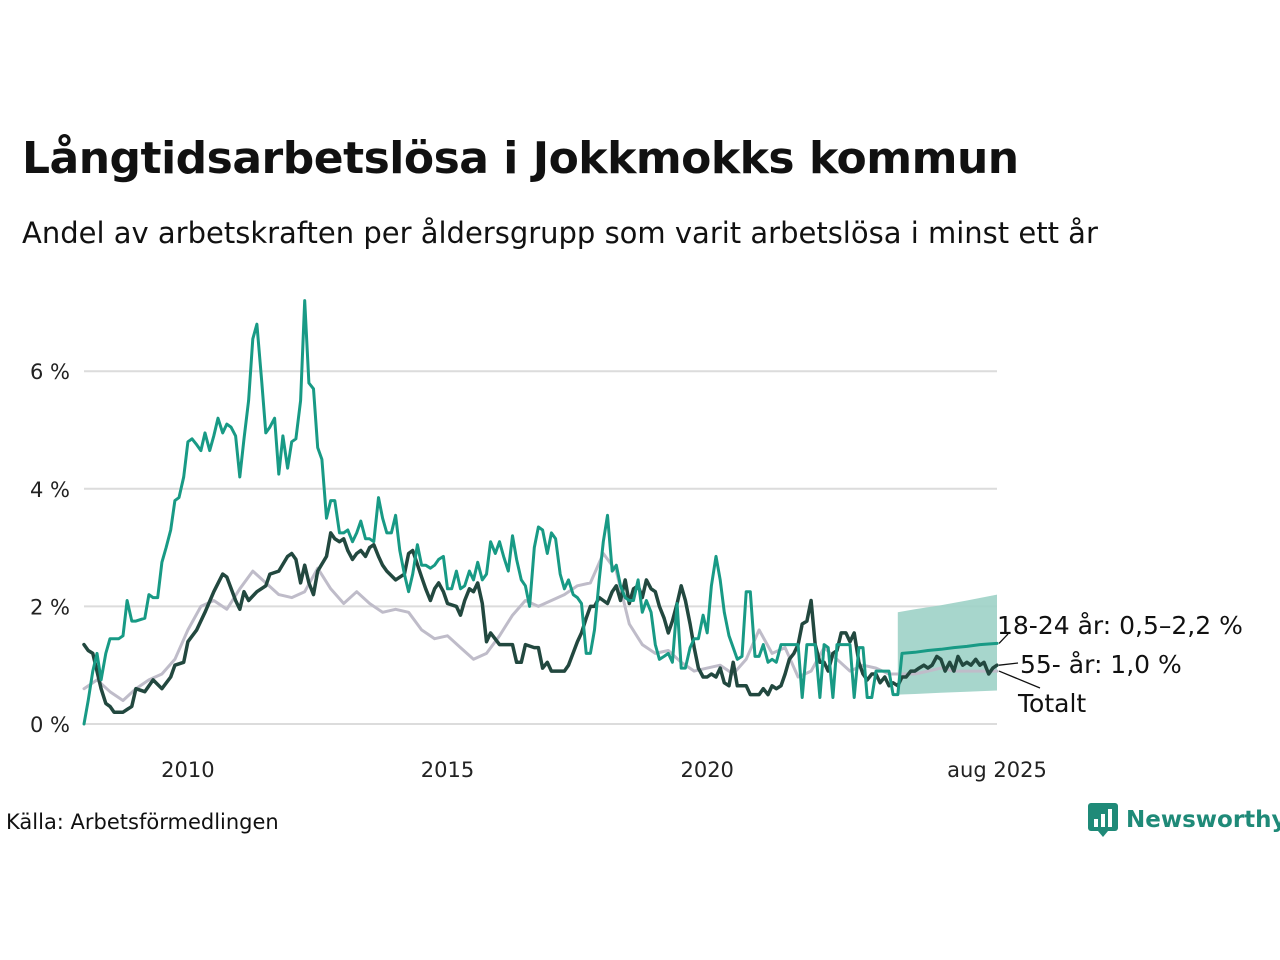 Image resolution: width=1280 pixels, height=960 pixels. What do you see at coordinates (50, 725) in the screenshot?
I see `y-tick-label: 0 %` at bounding box center [50, 725].